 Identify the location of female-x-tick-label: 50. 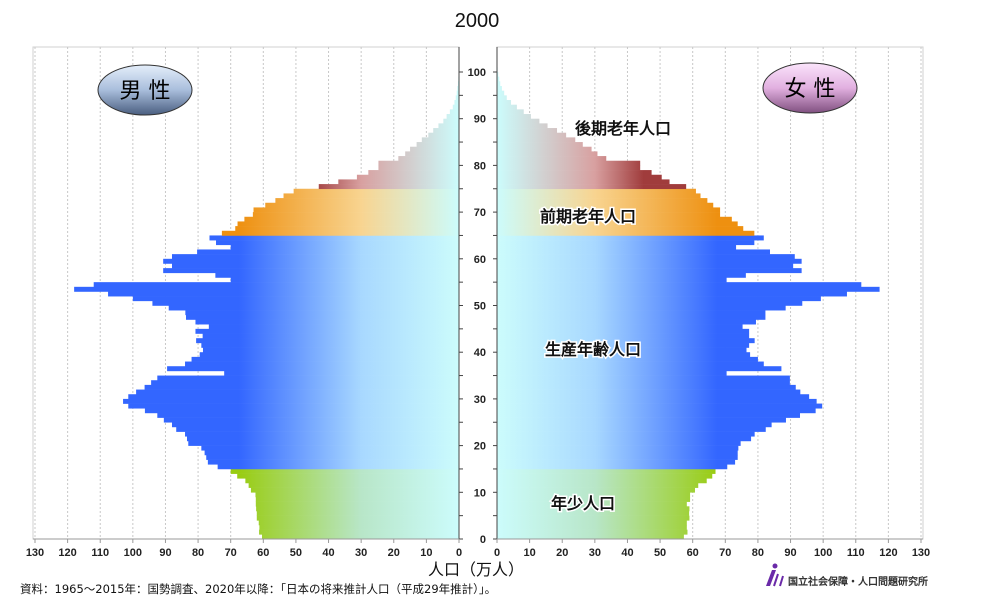
(660, 553).